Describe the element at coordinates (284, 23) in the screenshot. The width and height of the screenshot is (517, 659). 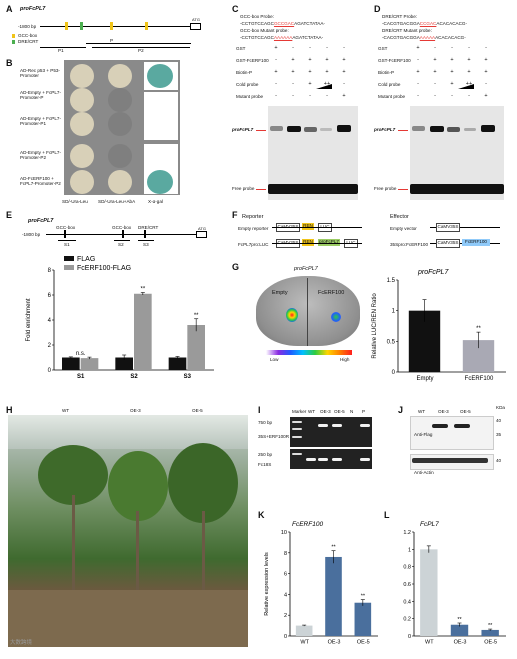
I see `seq-motif: GCCGAC` at that location.